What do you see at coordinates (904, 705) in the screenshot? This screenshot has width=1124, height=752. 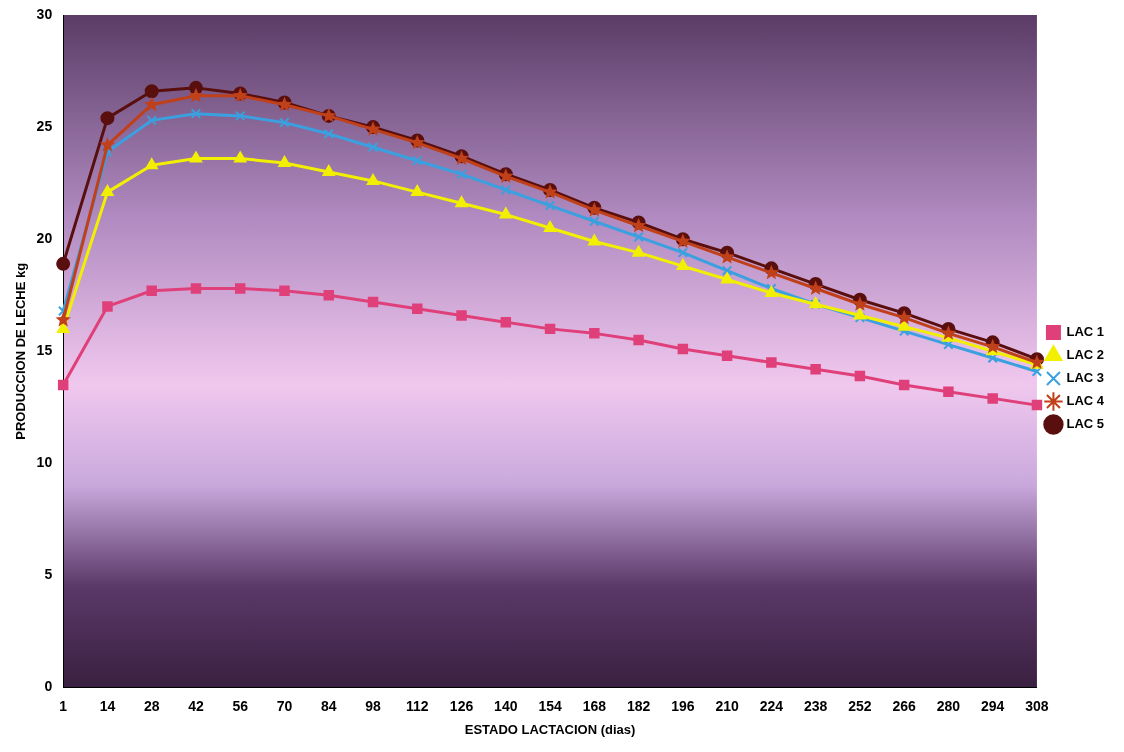 I see `x-tick-label: 266` at bounding box center [904, 705].